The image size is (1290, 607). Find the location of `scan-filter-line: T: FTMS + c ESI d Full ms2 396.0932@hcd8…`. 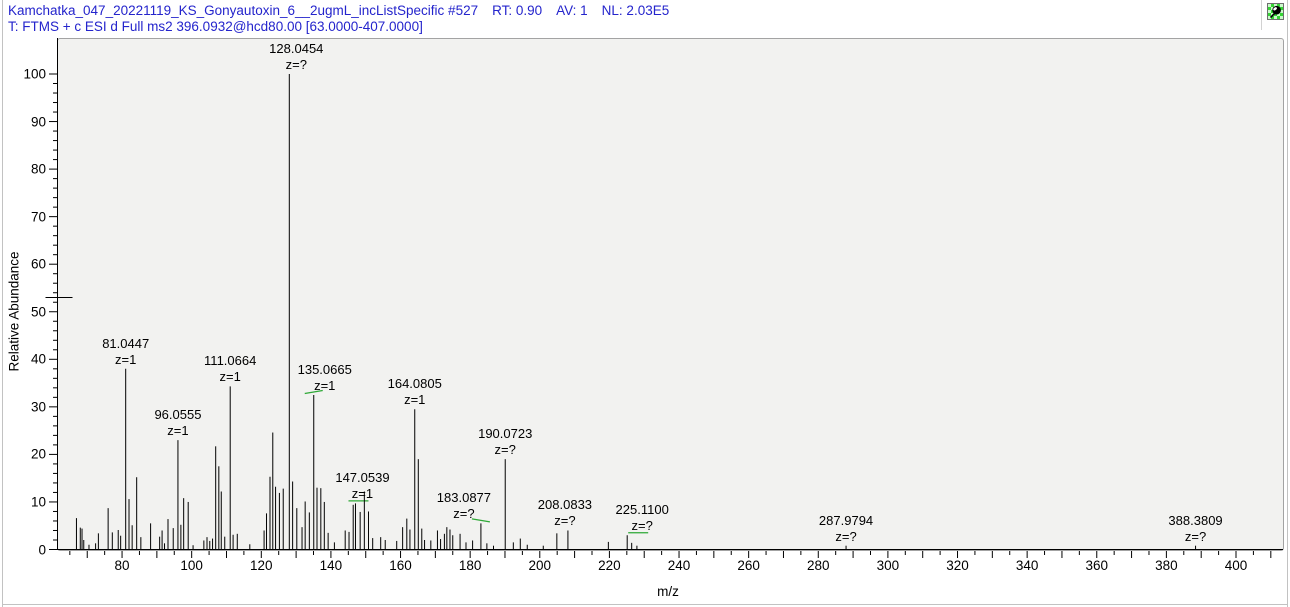

scan-filter-line: T: FTMS + c ESI d Full ms2 396.0932@hcd8… is located at coordinates (215, 26).